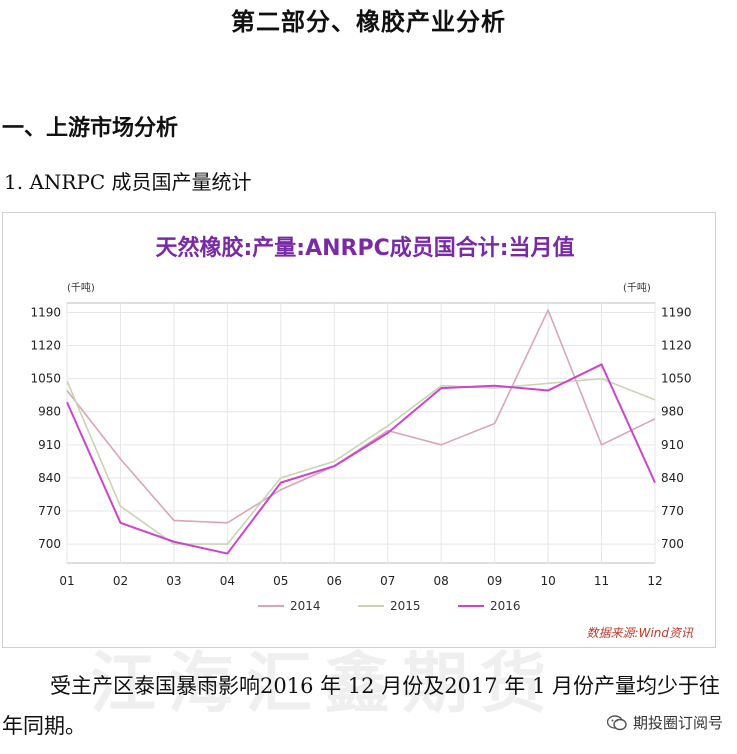  I want to click on x-tick-label: 01, so click(66, 581).